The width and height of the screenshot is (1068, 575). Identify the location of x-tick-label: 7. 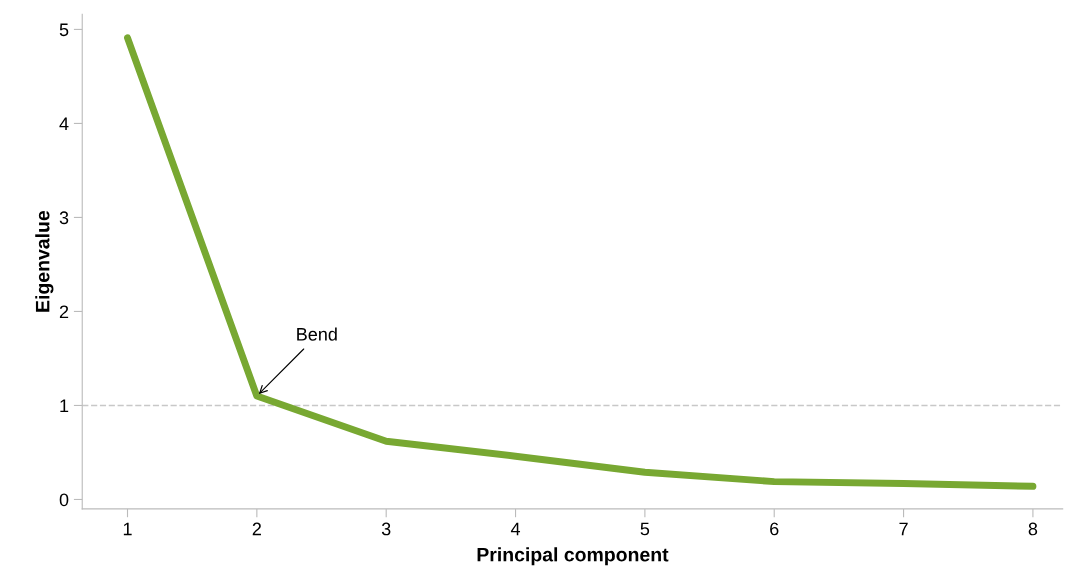
(903, 529).